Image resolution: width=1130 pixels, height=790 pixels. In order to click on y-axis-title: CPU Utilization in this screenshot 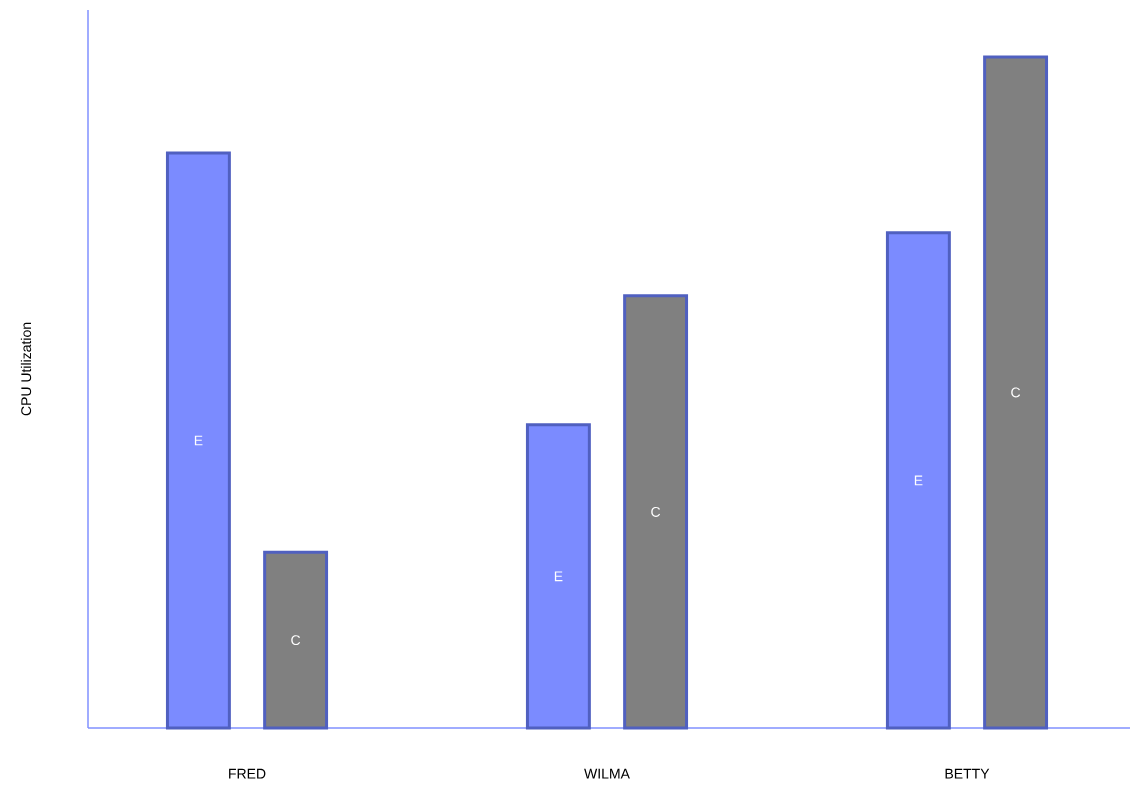, I will do `click(26, 369)`.